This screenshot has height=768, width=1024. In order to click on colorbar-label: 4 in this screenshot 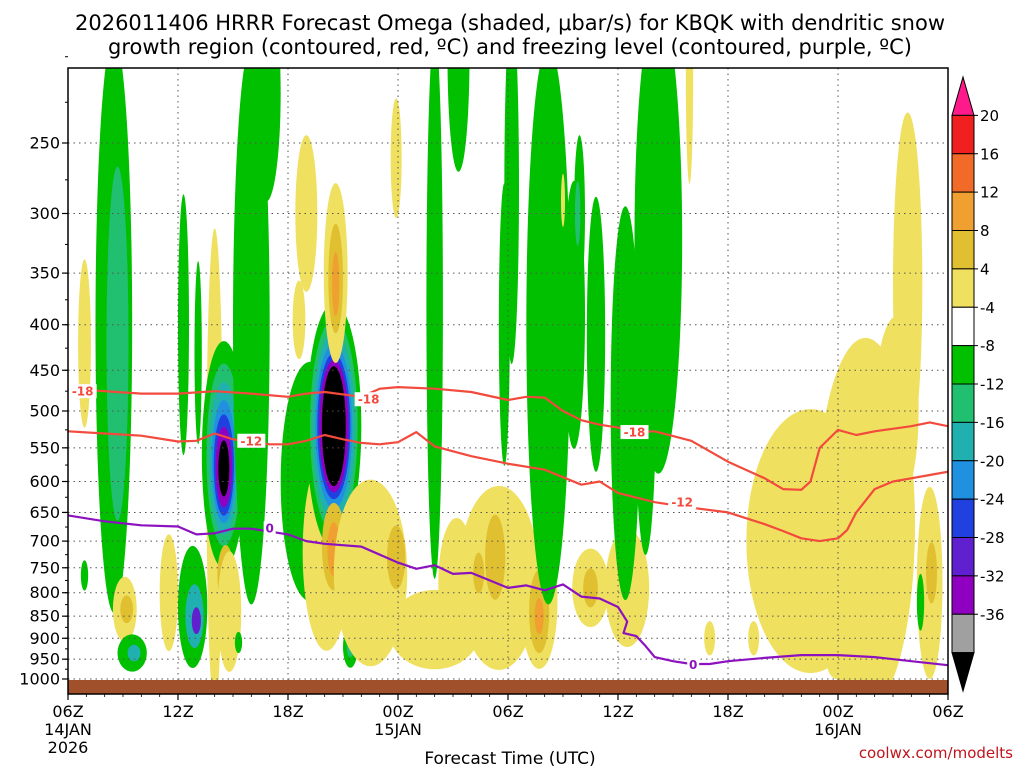, I will do `click(985, 269)`.